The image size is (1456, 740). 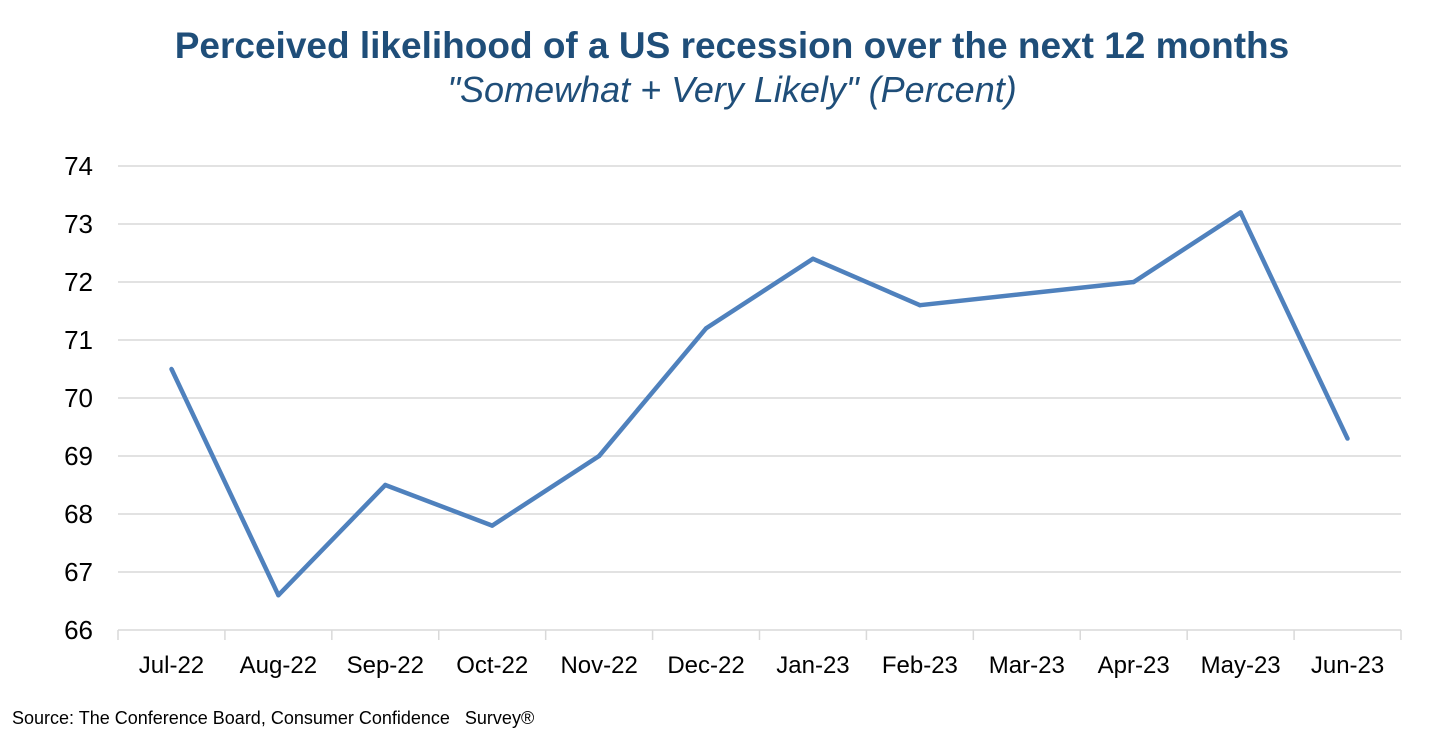 What do you see at coordinates (732, 89) in the screenshot?
I see `chart-subtitle: "Somewhat + Very Likely" (Percent)` at bounding box center [732, 89].